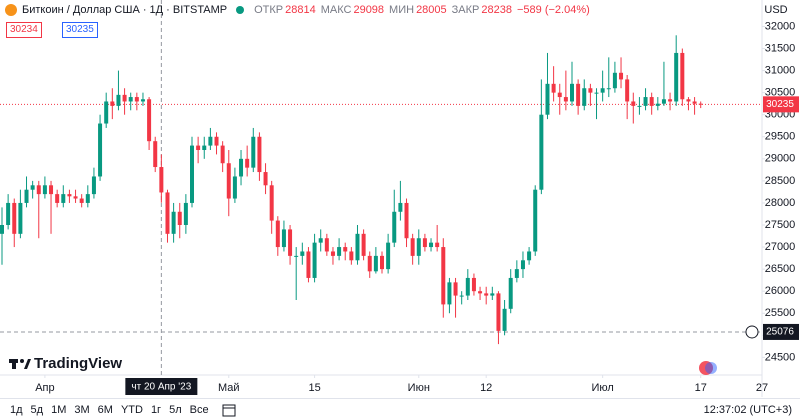 Image resolution: width=800 pixels, height=420 pixels. I want to click on y-tick-label: 32000, so click(780, 26).